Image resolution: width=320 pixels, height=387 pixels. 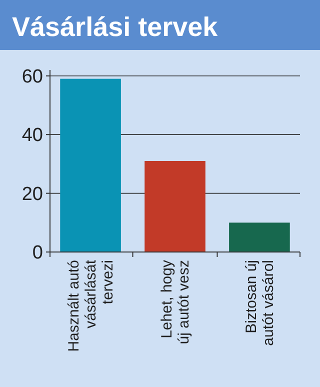 I want to click on x-tick-label: Használt autó vásárlását tervezi, so click(x=91, y=305).